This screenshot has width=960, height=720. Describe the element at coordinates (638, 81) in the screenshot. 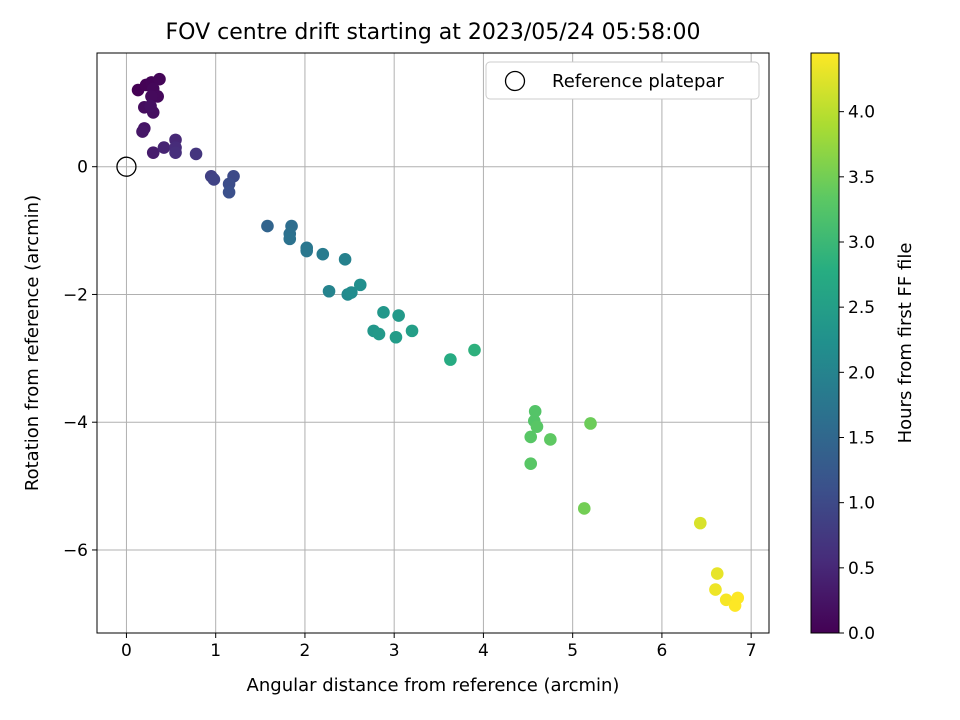

I see `legend-entry: Reference platepar` at that location.